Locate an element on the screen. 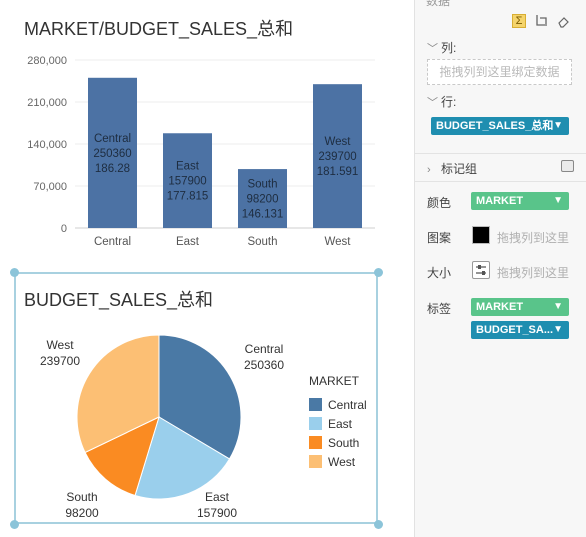 This screenshot has height=537, width=586. pie-label-name: West is located at coordinates (60, 345).